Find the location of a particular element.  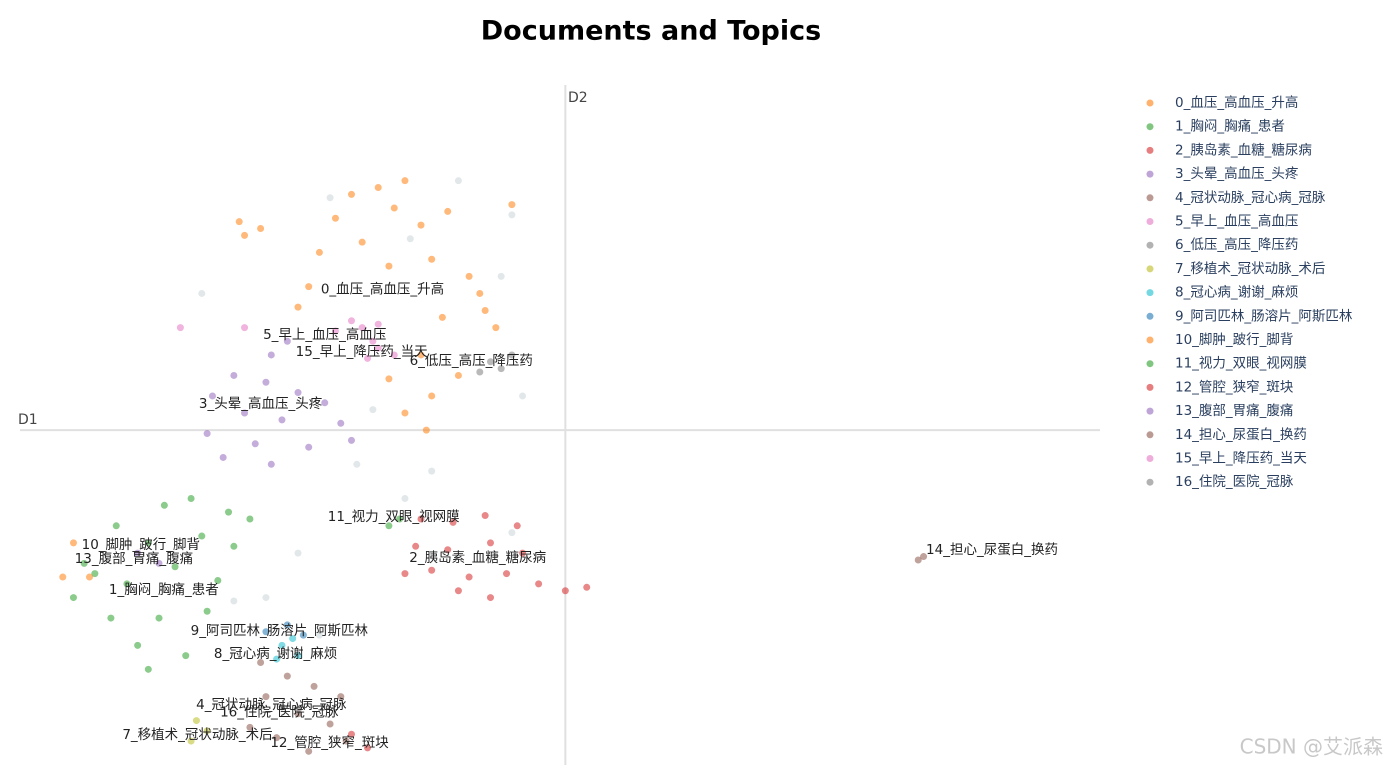

topic-label: 15_早上_降压药_当天 is located at coordinates (362, 352).